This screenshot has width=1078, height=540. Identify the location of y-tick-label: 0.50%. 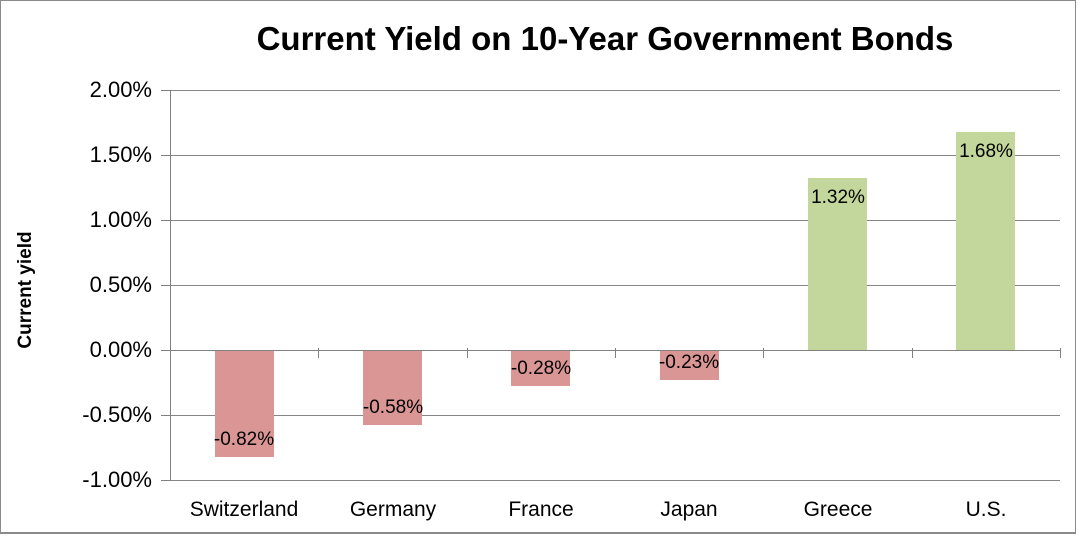
(120, 284).